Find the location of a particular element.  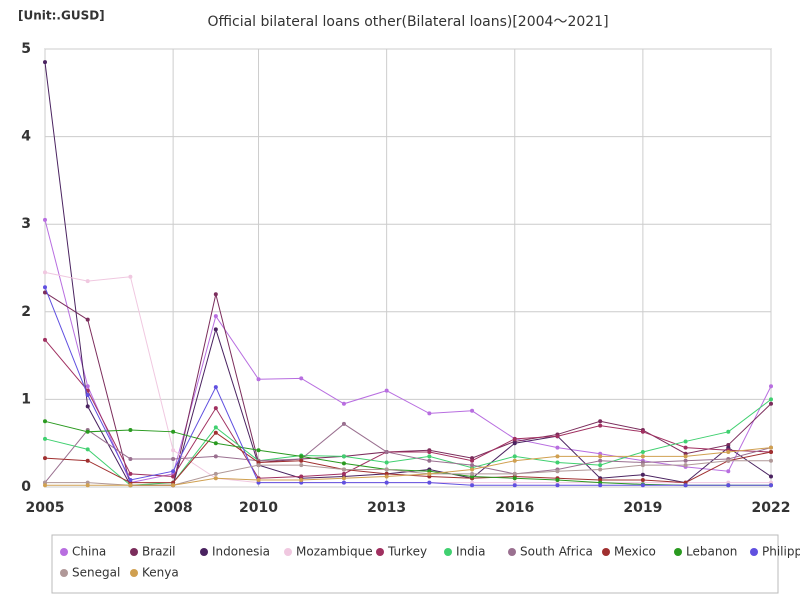

x-tick-label: 2013 is located at coordinates (386, 508).